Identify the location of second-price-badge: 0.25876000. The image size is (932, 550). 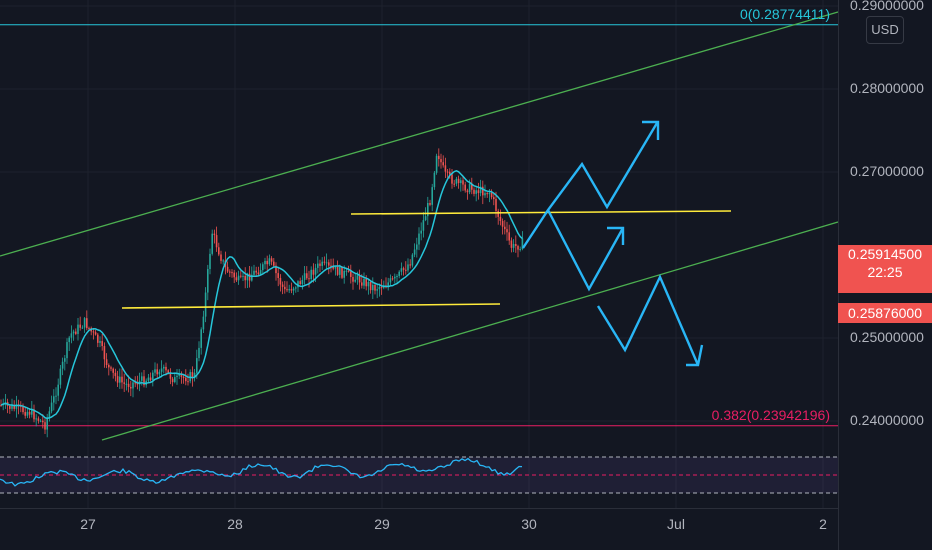
(885, 313).